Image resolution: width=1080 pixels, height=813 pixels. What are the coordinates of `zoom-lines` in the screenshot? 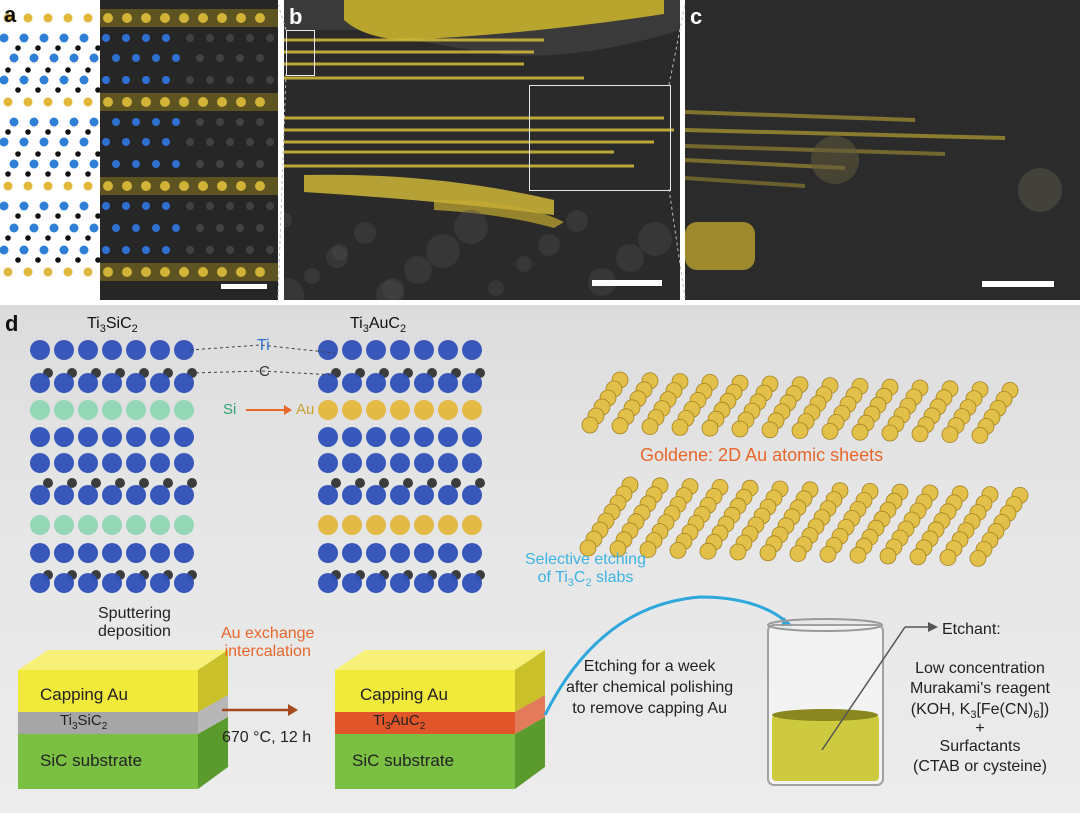 It's located at (481, 151).